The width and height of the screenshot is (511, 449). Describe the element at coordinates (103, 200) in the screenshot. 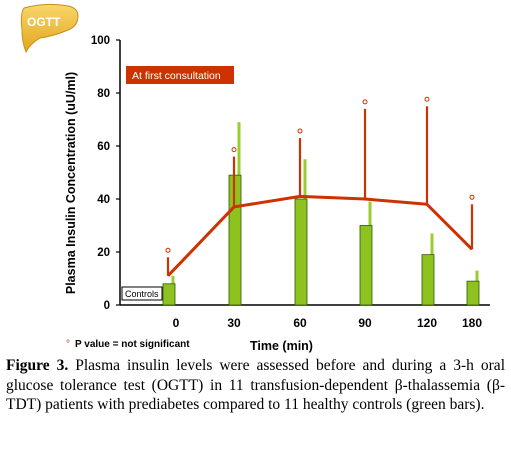

I see `y-tick-label: 40` at that location.